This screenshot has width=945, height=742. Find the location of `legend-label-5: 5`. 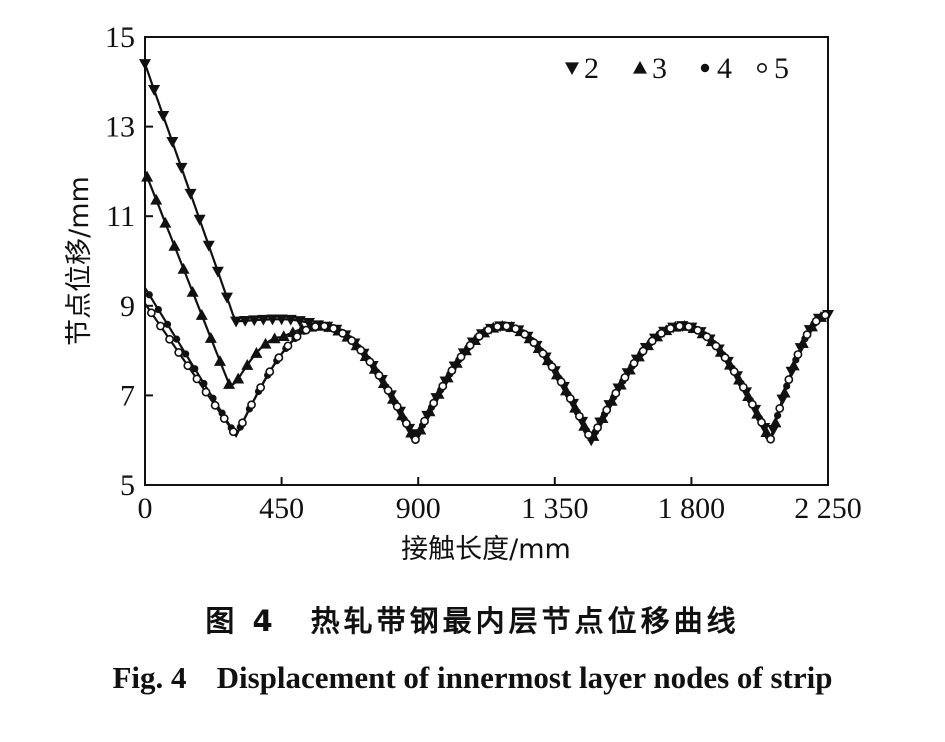

legend-label-5: 5 is located at coordinates (781, 68).